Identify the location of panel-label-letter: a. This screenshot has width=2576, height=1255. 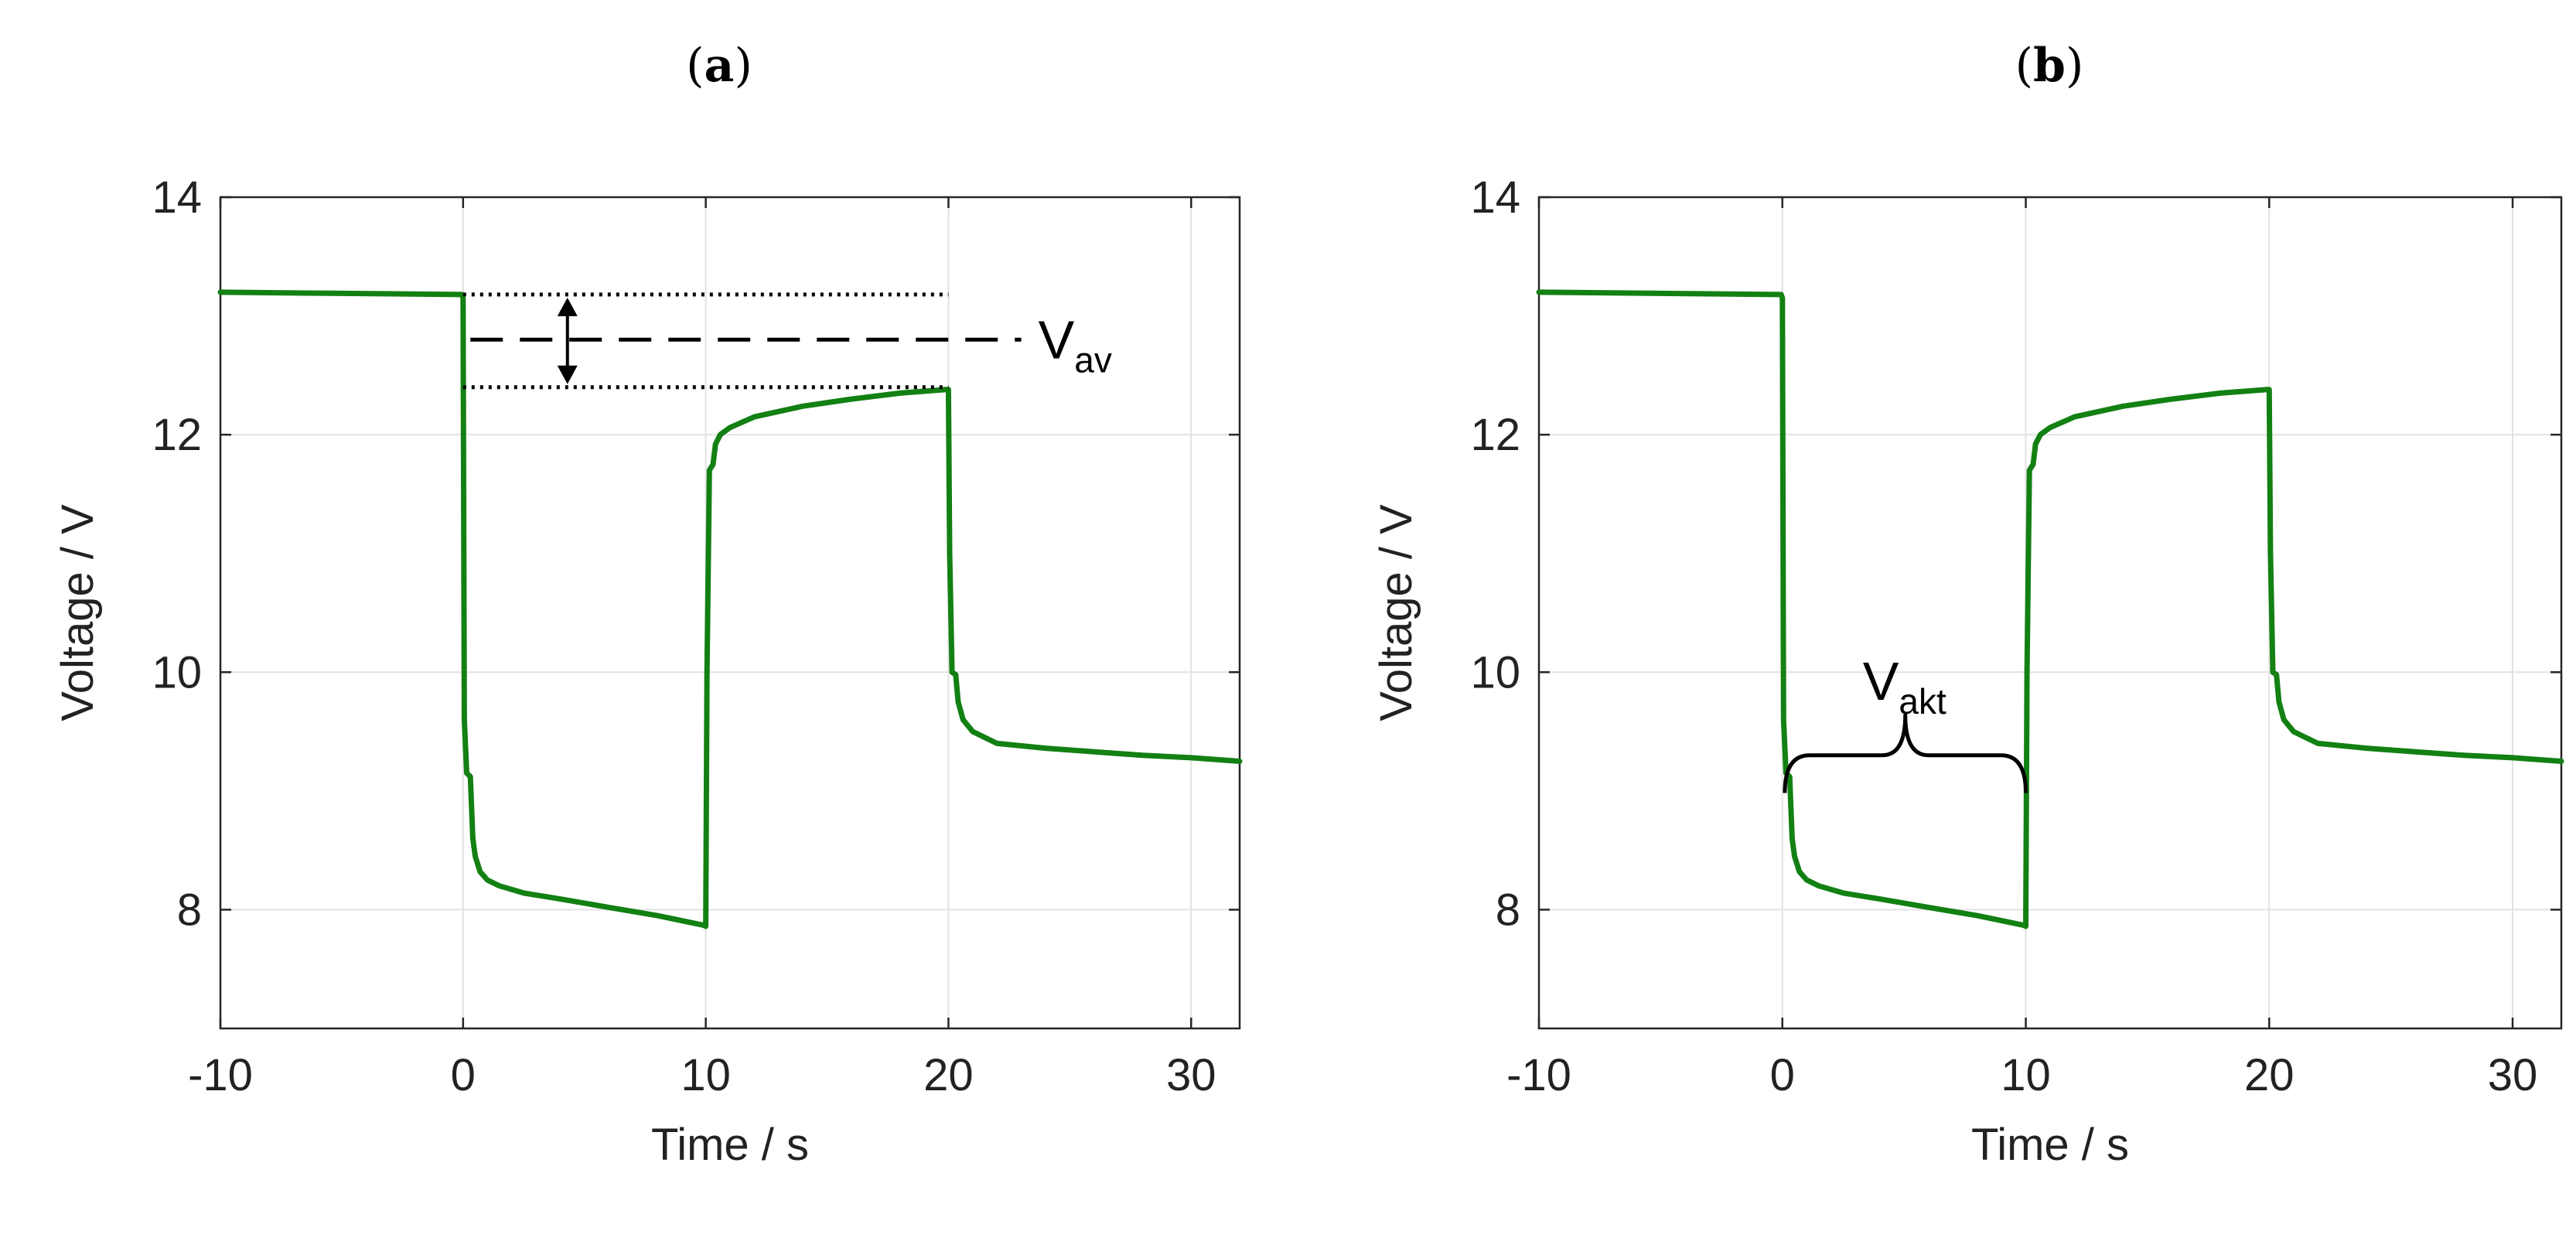
(720, 66).